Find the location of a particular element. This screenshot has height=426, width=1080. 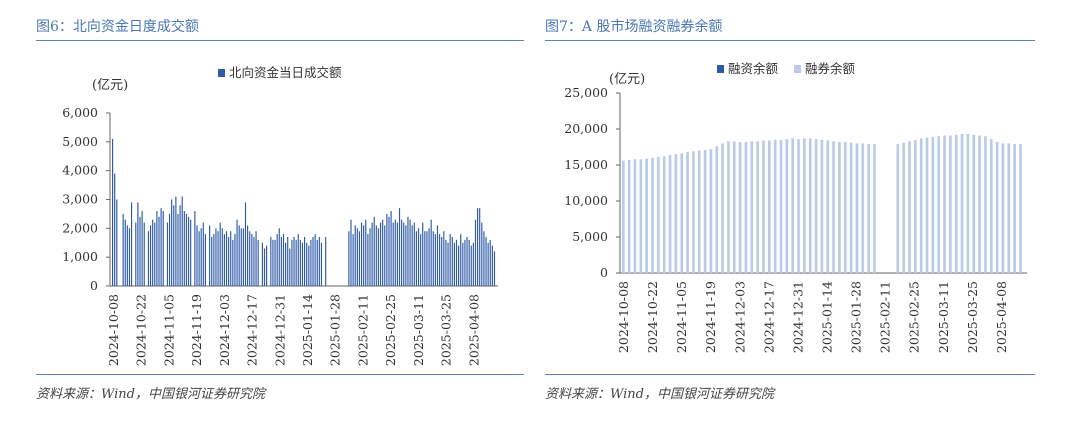

x-tick-label: 2025-02-11 is located at coordinates (362, 330).